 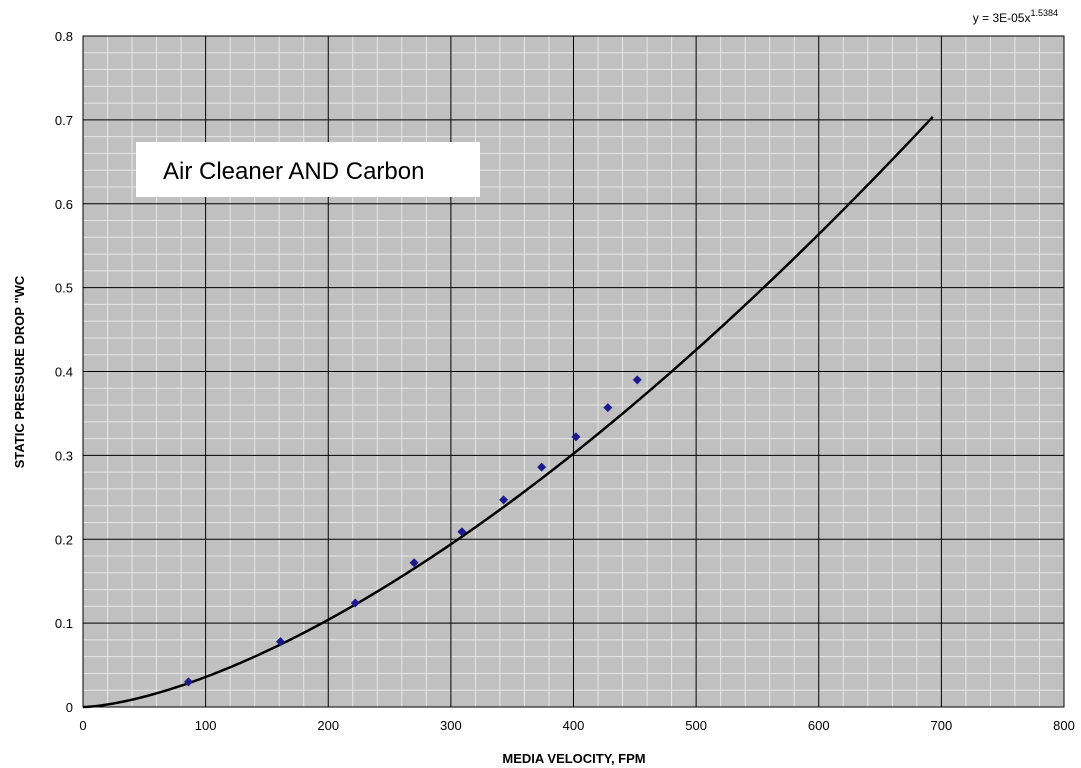 I want to click on x-tick-label: 600, so click(x=819, y=725).